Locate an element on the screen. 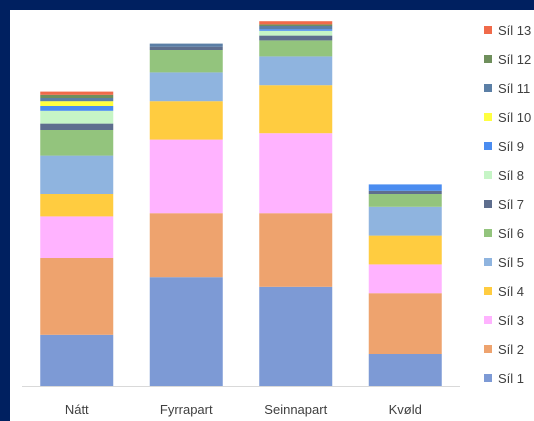 Image resolution: width=534 pixels, height=421 pixels. legend-label-12: Síl 12 is located at coordinates (514, 59).